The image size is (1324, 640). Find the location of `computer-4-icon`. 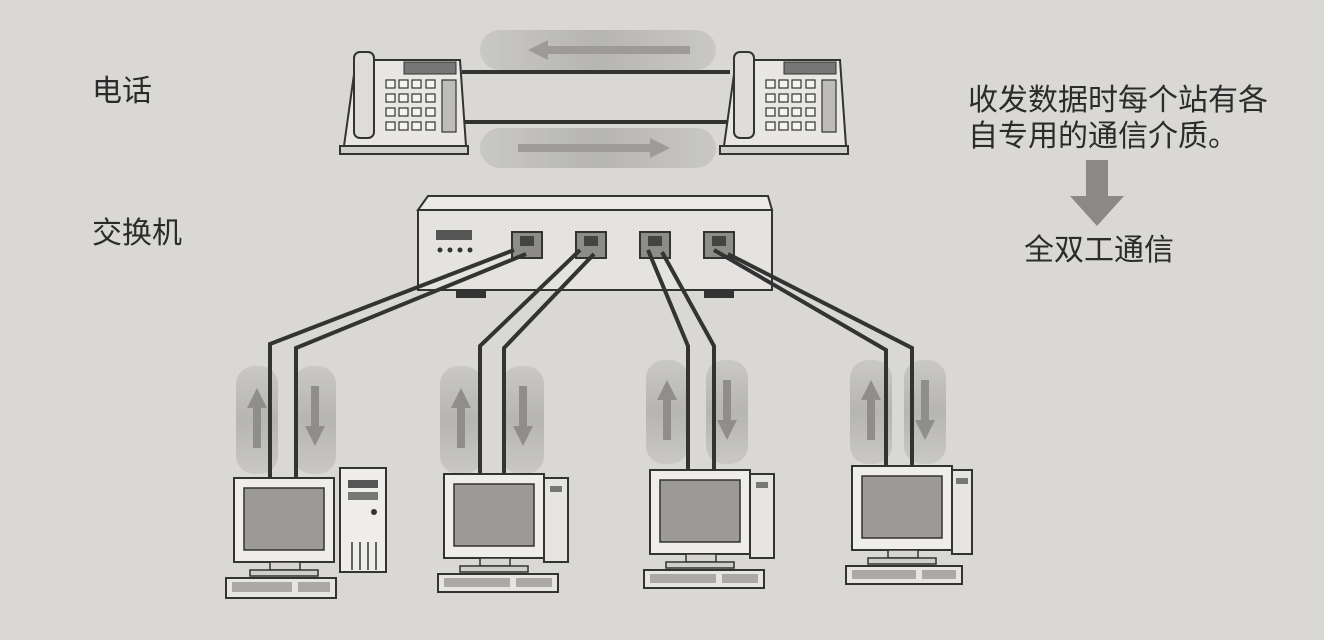

computer-4-icon is located at coordinates (909, 525).